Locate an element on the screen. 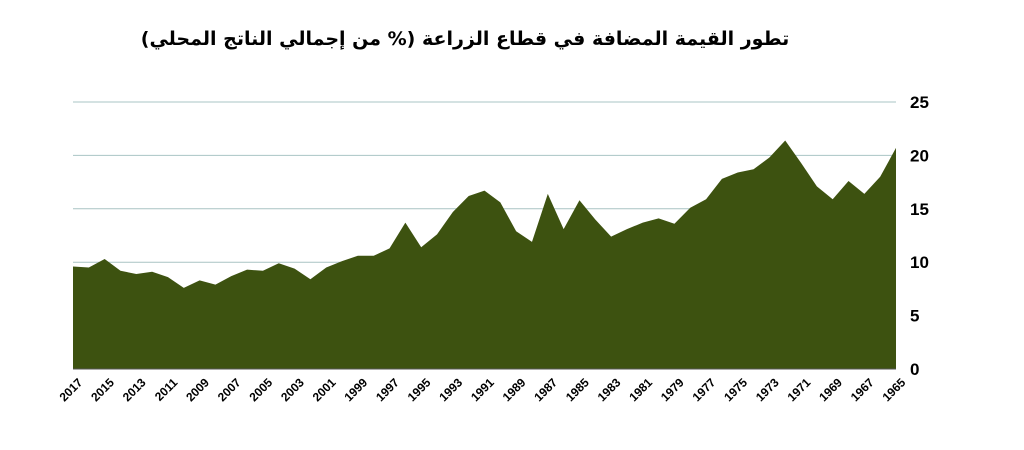  x-tick-label: 1997 is located at coordinates (387, 389).